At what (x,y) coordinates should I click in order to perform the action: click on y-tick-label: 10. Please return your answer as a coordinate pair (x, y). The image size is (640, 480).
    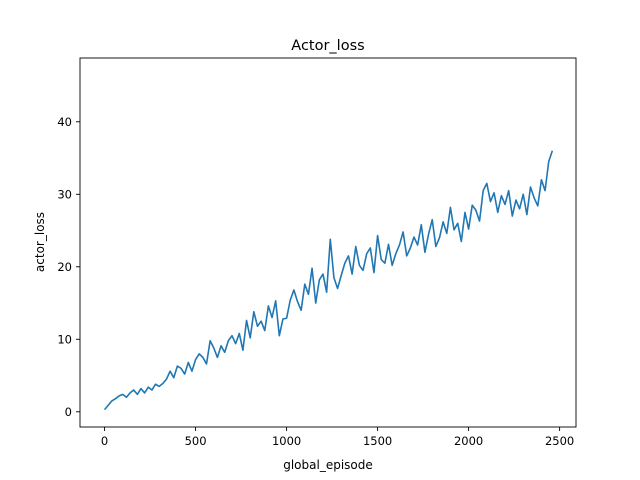
    Looking at the image, I should click on (64, 339).